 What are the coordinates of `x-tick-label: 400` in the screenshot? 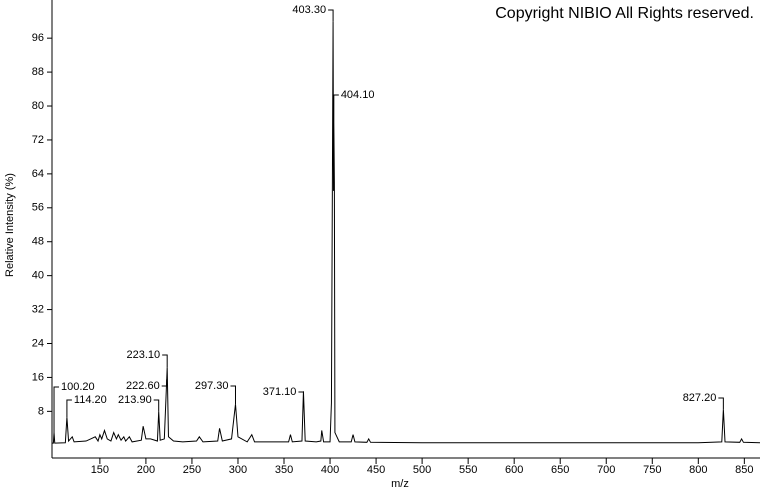 It's located at (330, 470).